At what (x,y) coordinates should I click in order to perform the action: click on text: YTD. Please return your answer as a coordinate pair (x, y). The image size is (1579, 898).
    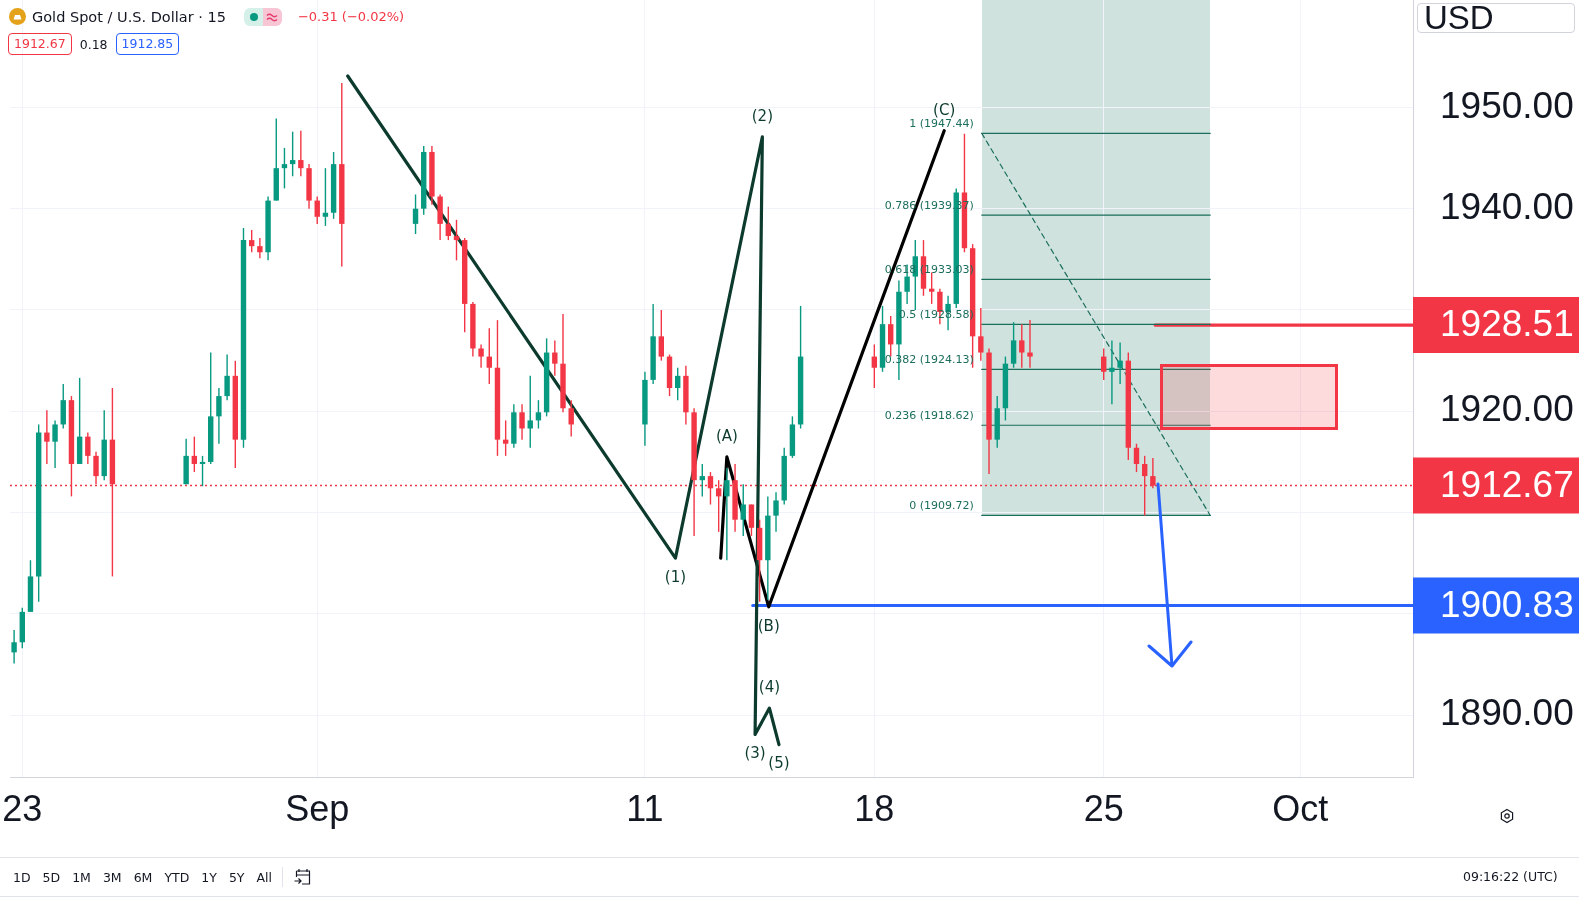
    Looking at the image, I should click on (177, 877).